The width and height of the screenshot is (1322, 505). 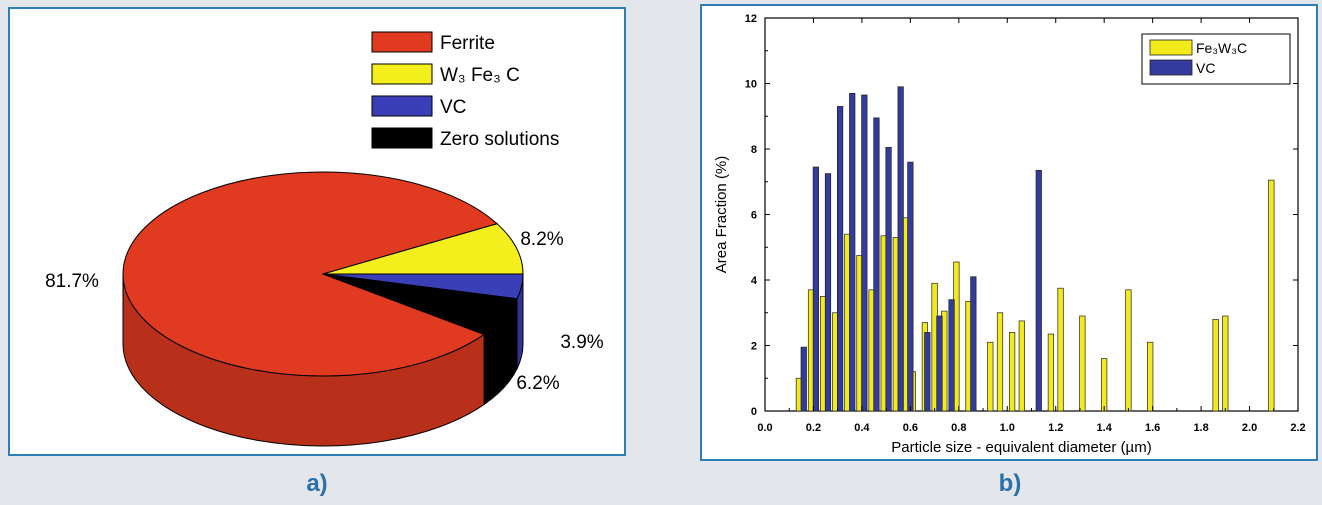 I want to click on x-axis-label: Particle size - equivalent diameter (µm), so click(x=1021, y=447).